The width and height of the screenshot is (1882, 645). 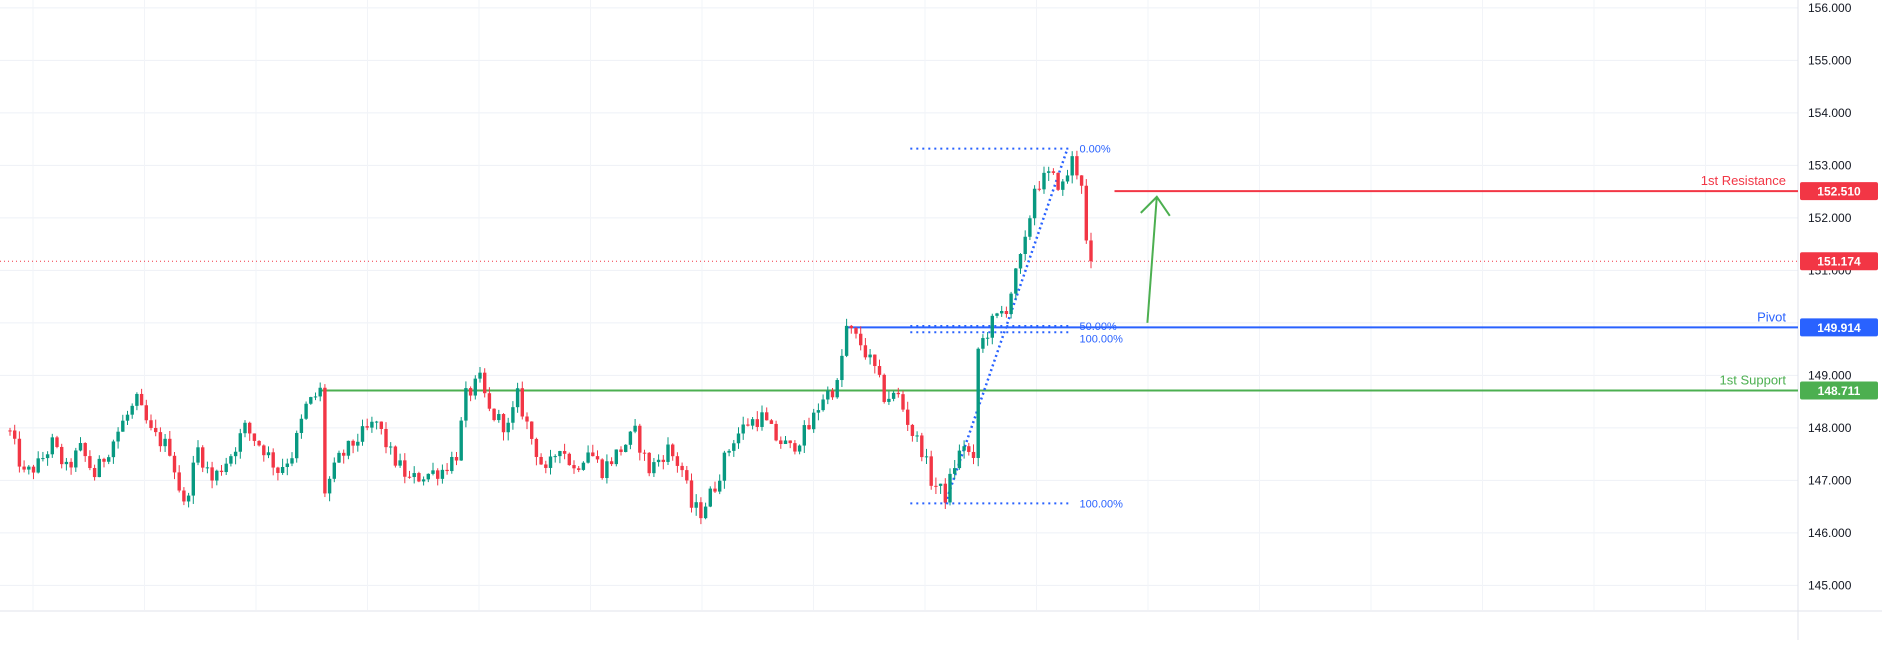 I want to click on y-tick-label: 146.000, so click(x=1830, y=533).